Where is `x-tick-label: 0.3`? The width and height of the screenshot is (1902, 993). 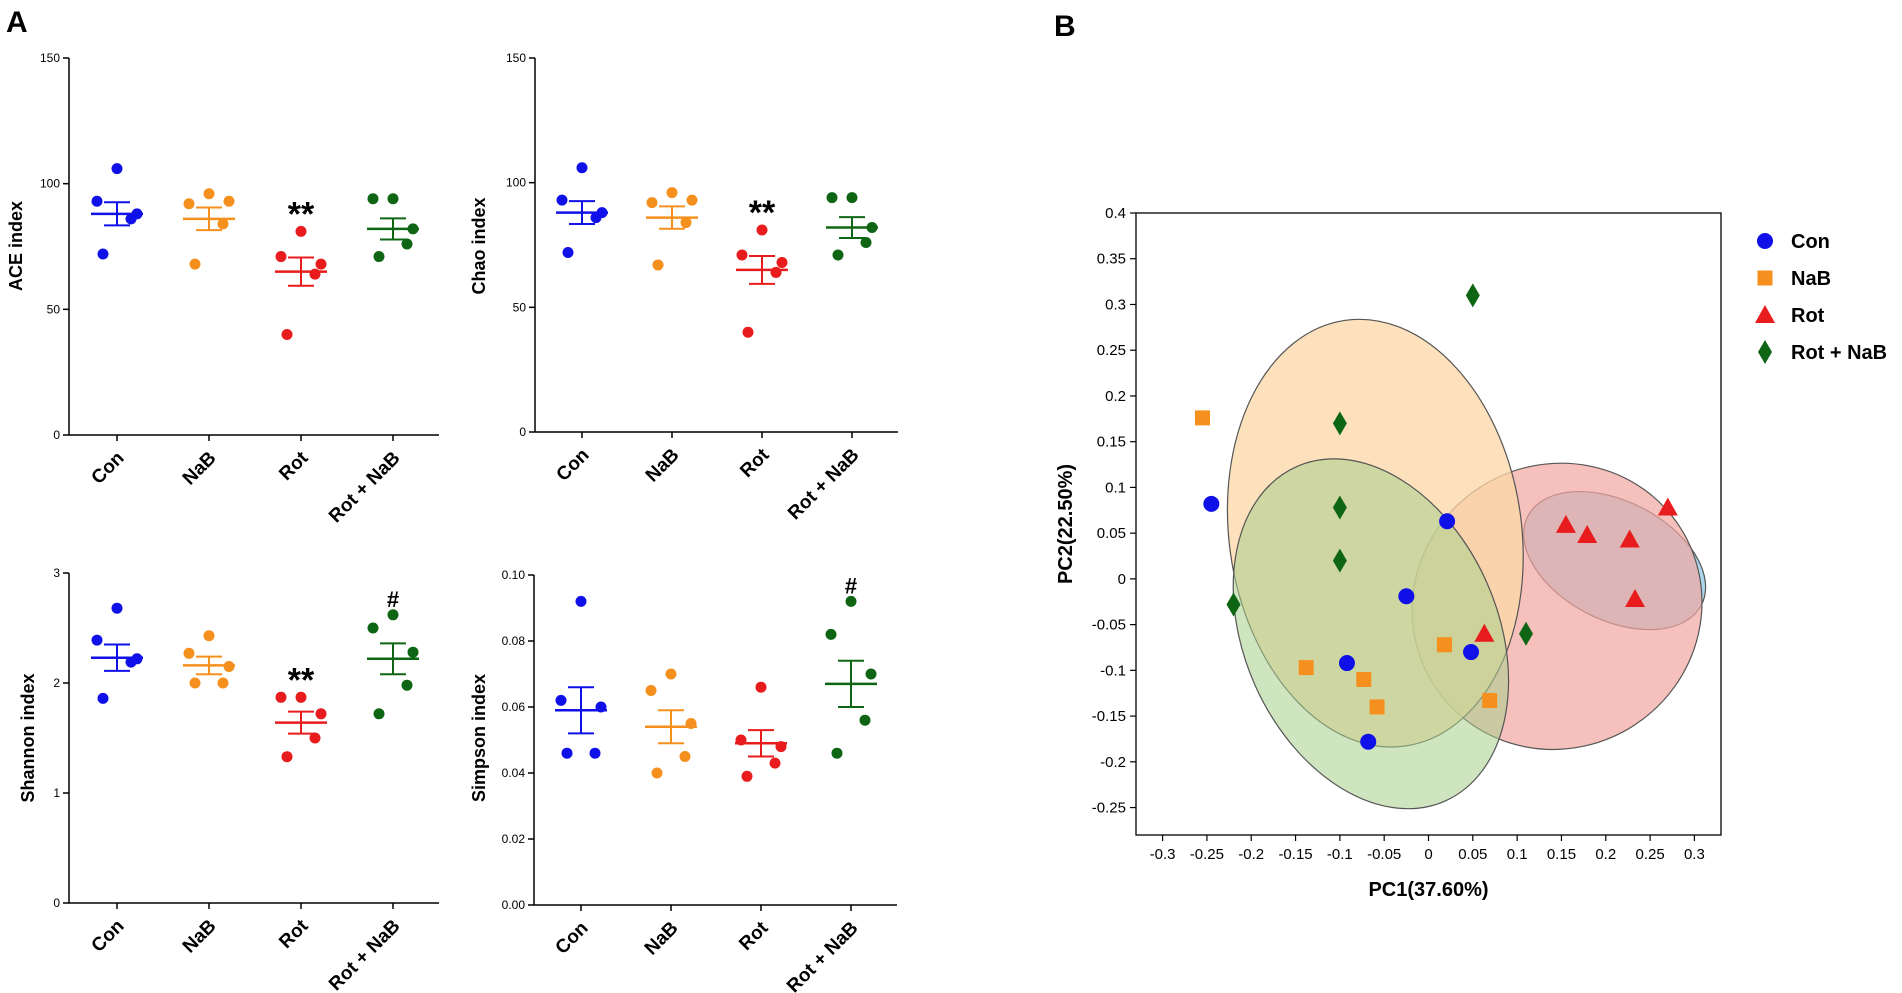 x-tick-label: 0.3 is located at coordinates (1694, 854).